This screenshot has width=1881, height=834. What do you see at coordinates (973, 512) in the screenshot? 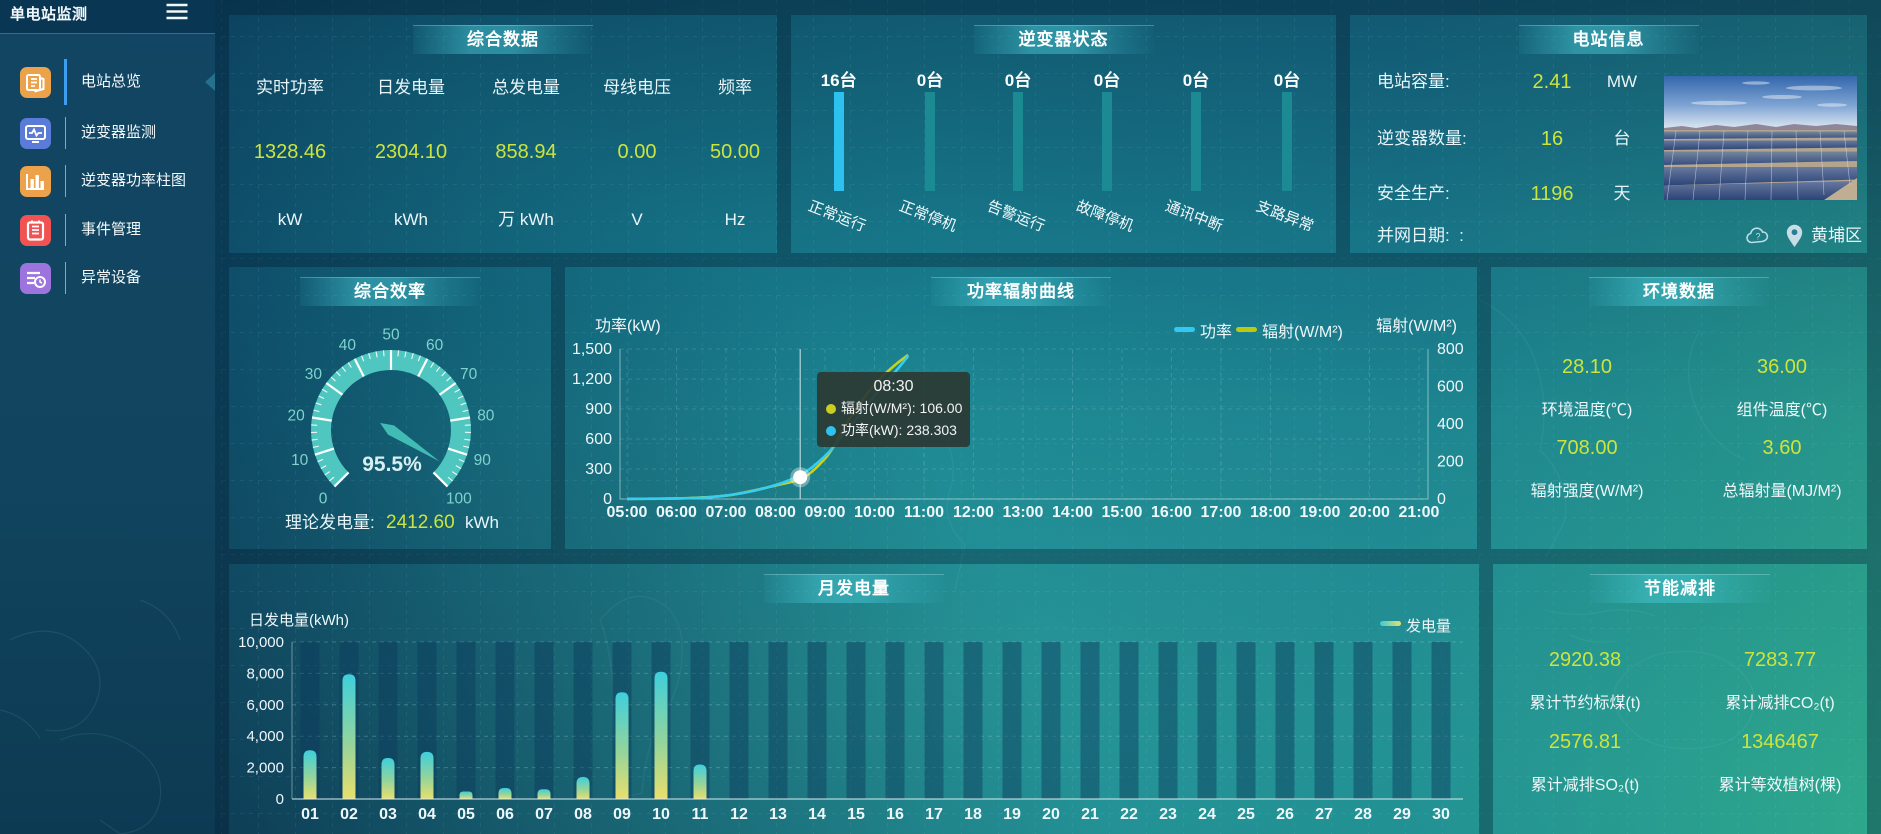
I see `svg-text: 12:00` at bounding box center [973, 512].